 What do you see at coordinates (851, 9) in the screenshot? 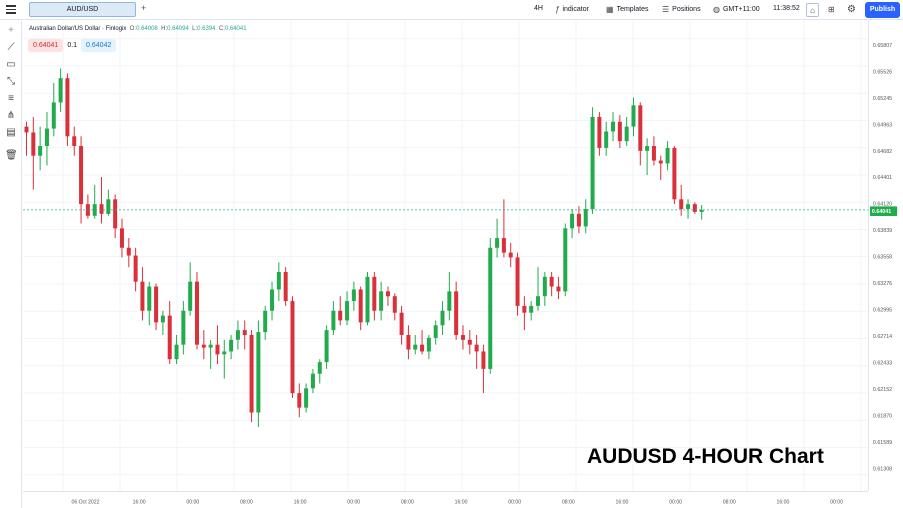
I see `settings-button: ⚙` at bounding box center [851, 9].